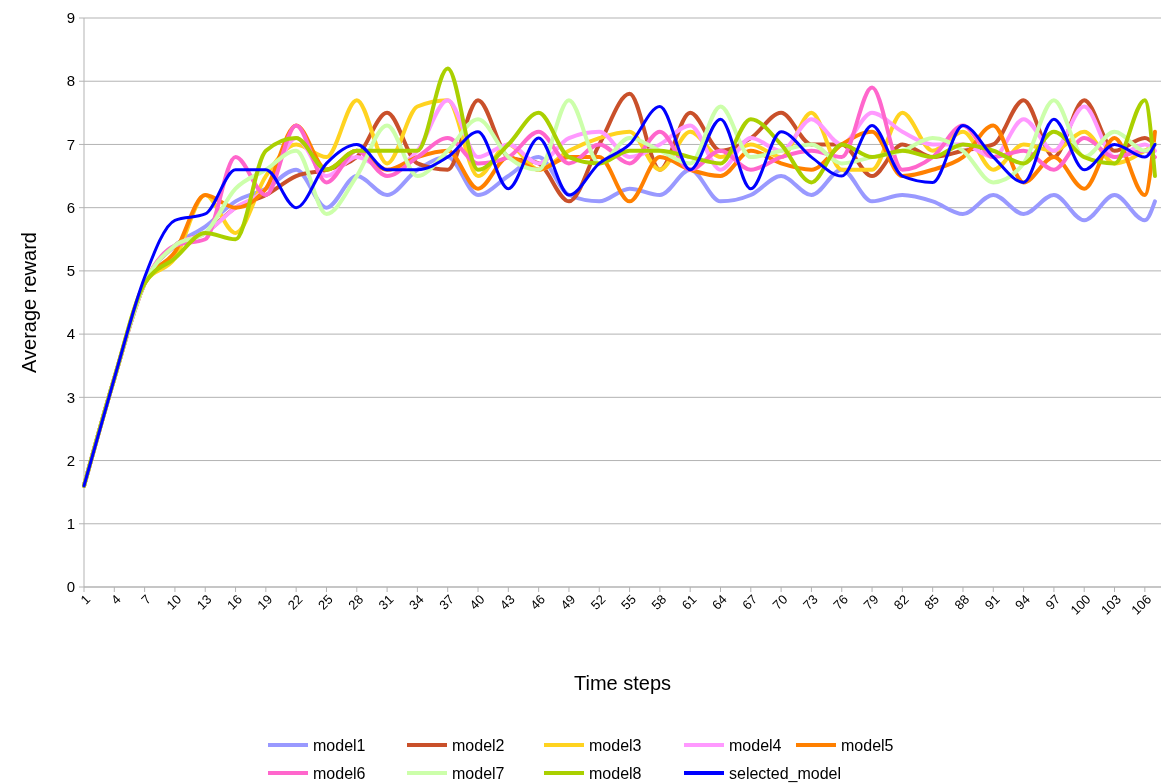  I want to click on x-tick-label: 4, so click(115, 599).